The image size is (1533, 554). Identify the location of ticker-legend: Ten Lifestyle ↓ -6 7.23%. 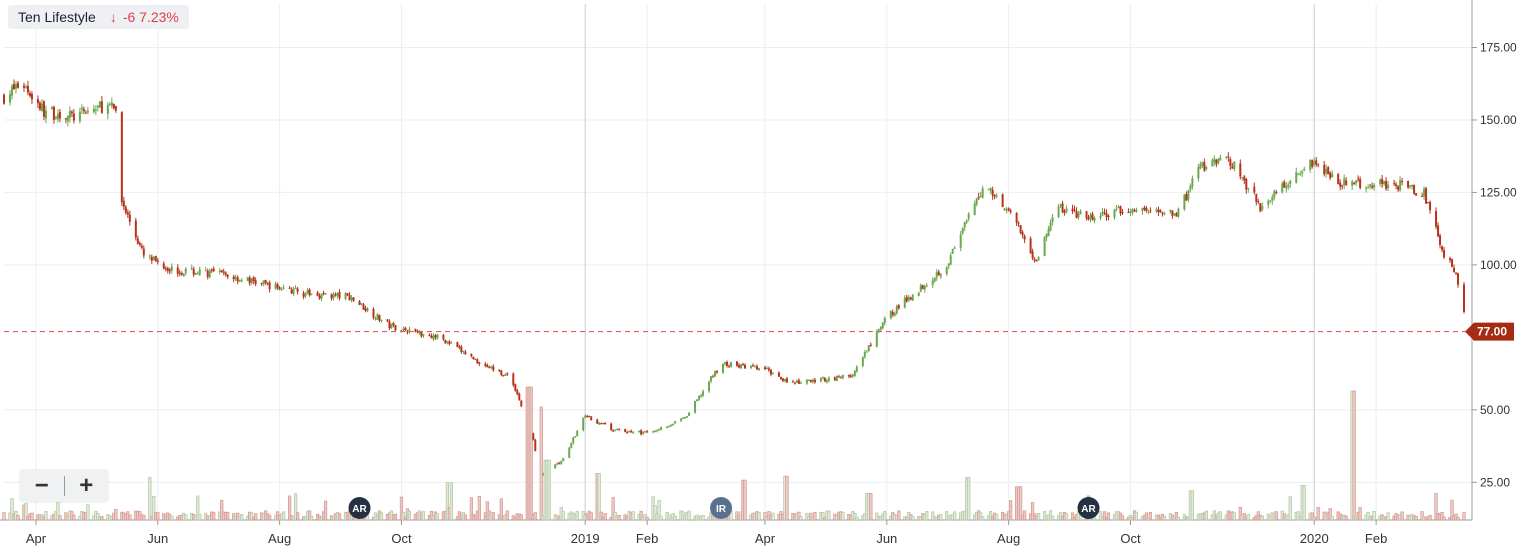
(98, 17).